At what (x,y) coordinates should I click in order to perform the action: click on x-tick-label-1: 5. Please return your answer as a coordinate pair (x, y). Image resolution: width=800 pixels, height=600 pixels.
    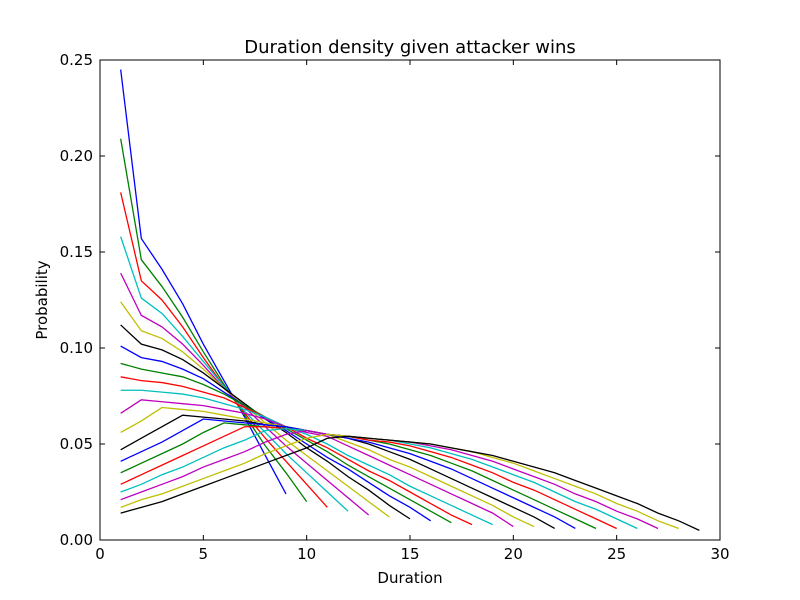
    Looking at the image, I should click on (204, 554).